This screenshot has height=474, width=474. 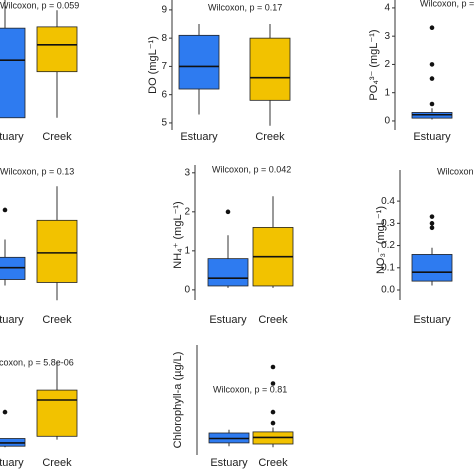 What do you see at coordinates (178, 234) in the screenshot?
I see `y-axis-label: NH₄⁺ (mgL⁻¹)` at bounding box center [178, 234].